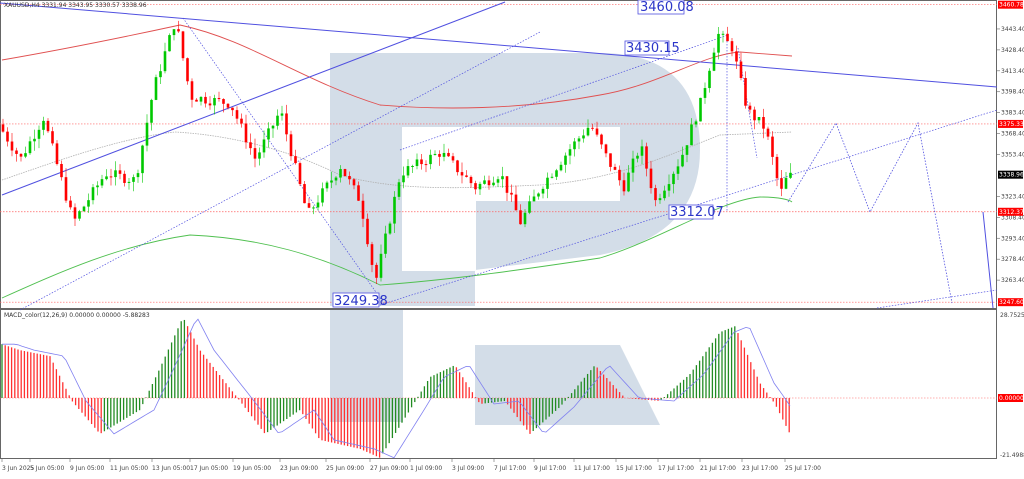 This screenshot has height=479, width=1024. Describe the element at coordinates (652, 48) in the screenshot. I see `callout-3430: 3430.15` at that location.